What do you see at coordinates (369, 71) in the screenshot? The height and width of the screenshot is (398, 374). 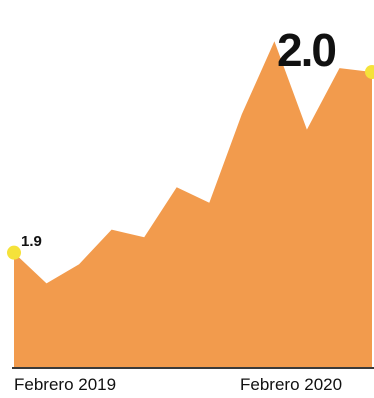 I see `end-point-marker` at bounding box center [369, 71].